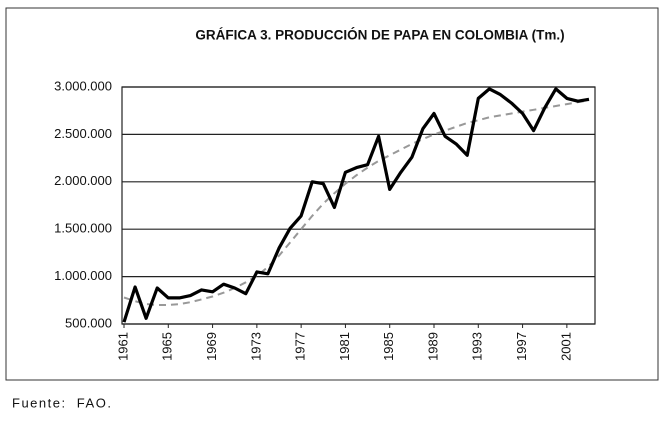  I want to click on x-tick-label: 1993, so click(477, 346).